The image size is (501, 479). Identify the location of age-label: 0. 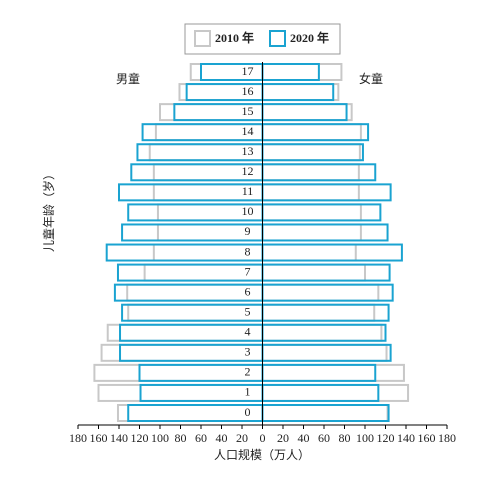
(248, 412).